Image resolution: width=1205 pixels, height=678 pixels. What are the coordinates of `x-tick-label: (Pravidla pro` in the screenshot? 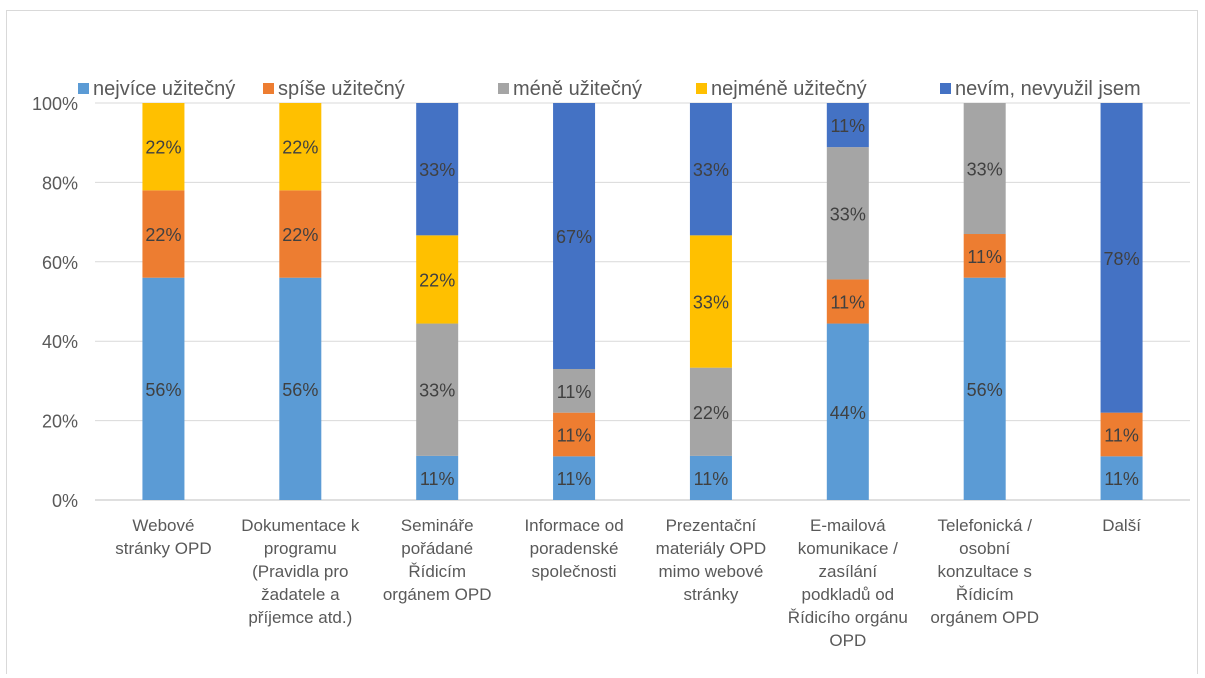 It's located at (300, 571).